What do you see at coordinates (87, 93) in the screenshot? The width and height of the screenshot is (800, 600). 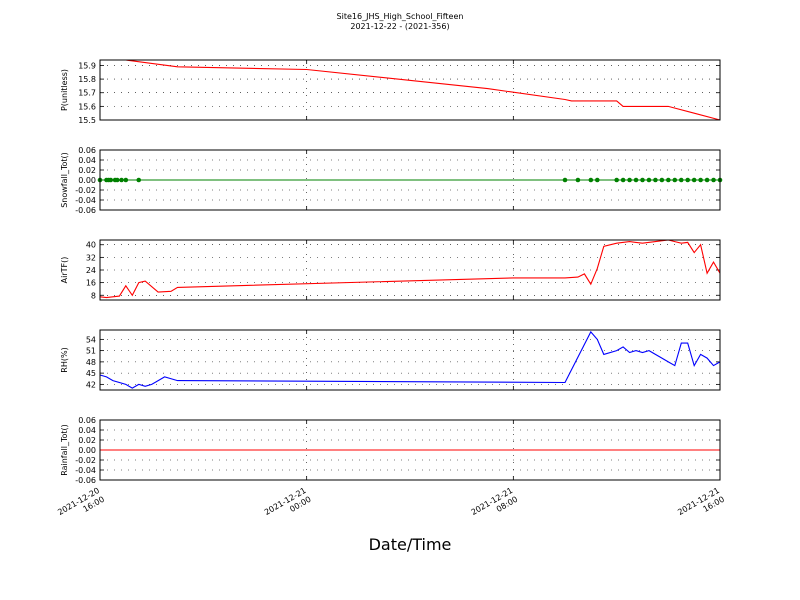 I see `y-tick-label: 15.7` at bounding box center [87, 93].